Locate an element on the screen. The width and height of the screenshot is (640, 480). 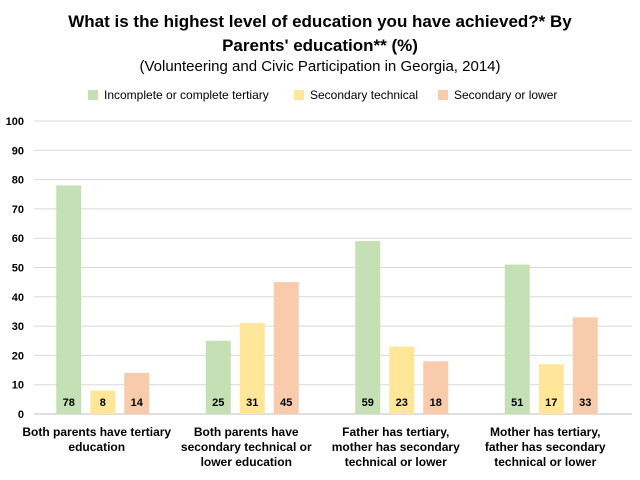
data-label-secondary-lower: 45 is located at coordinates (286, 403).